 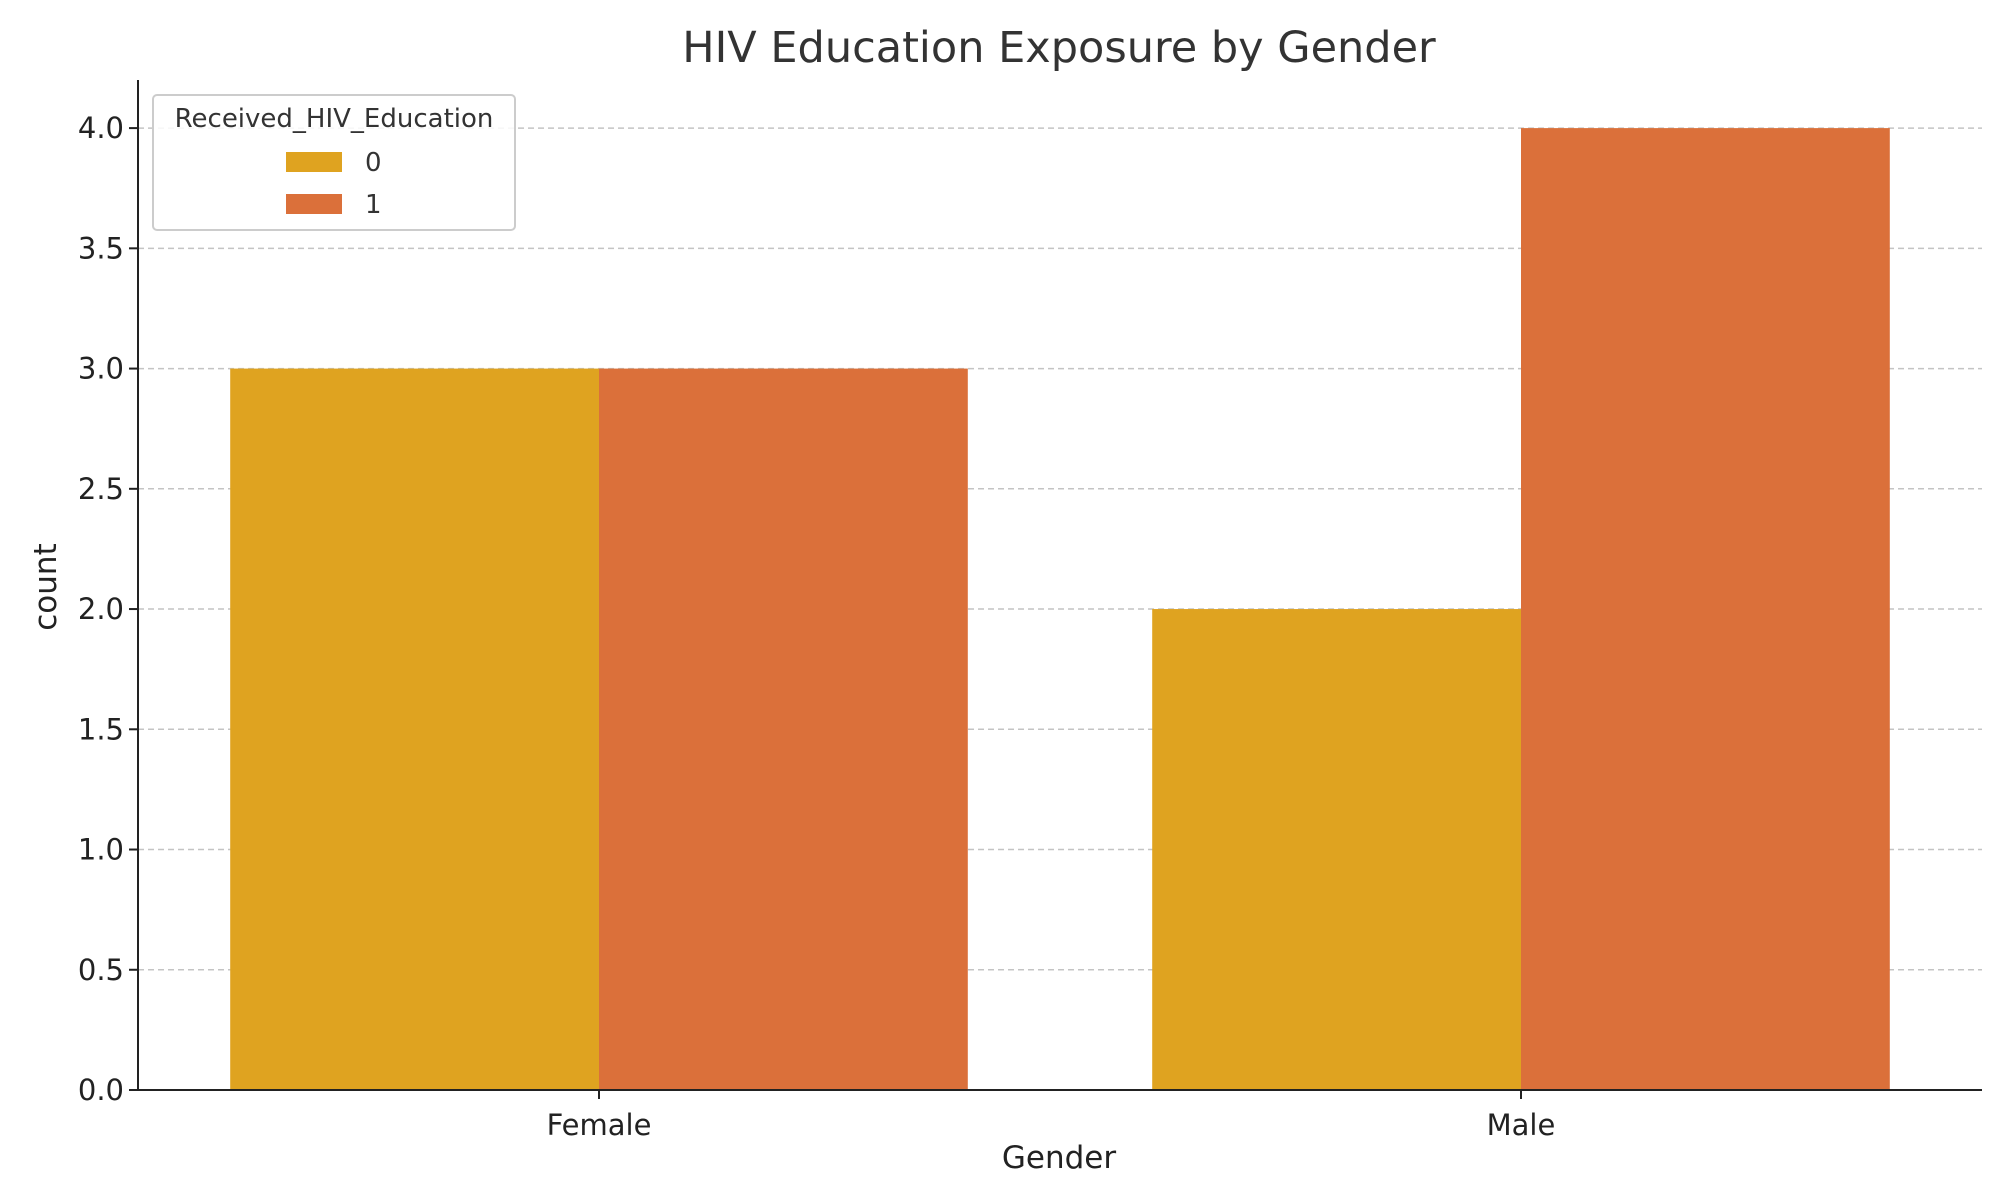 What do you see at coordinates (101, 970) in the screenshot?
I see `y-tick-label: 0.5` at bounding box center [101, 970].